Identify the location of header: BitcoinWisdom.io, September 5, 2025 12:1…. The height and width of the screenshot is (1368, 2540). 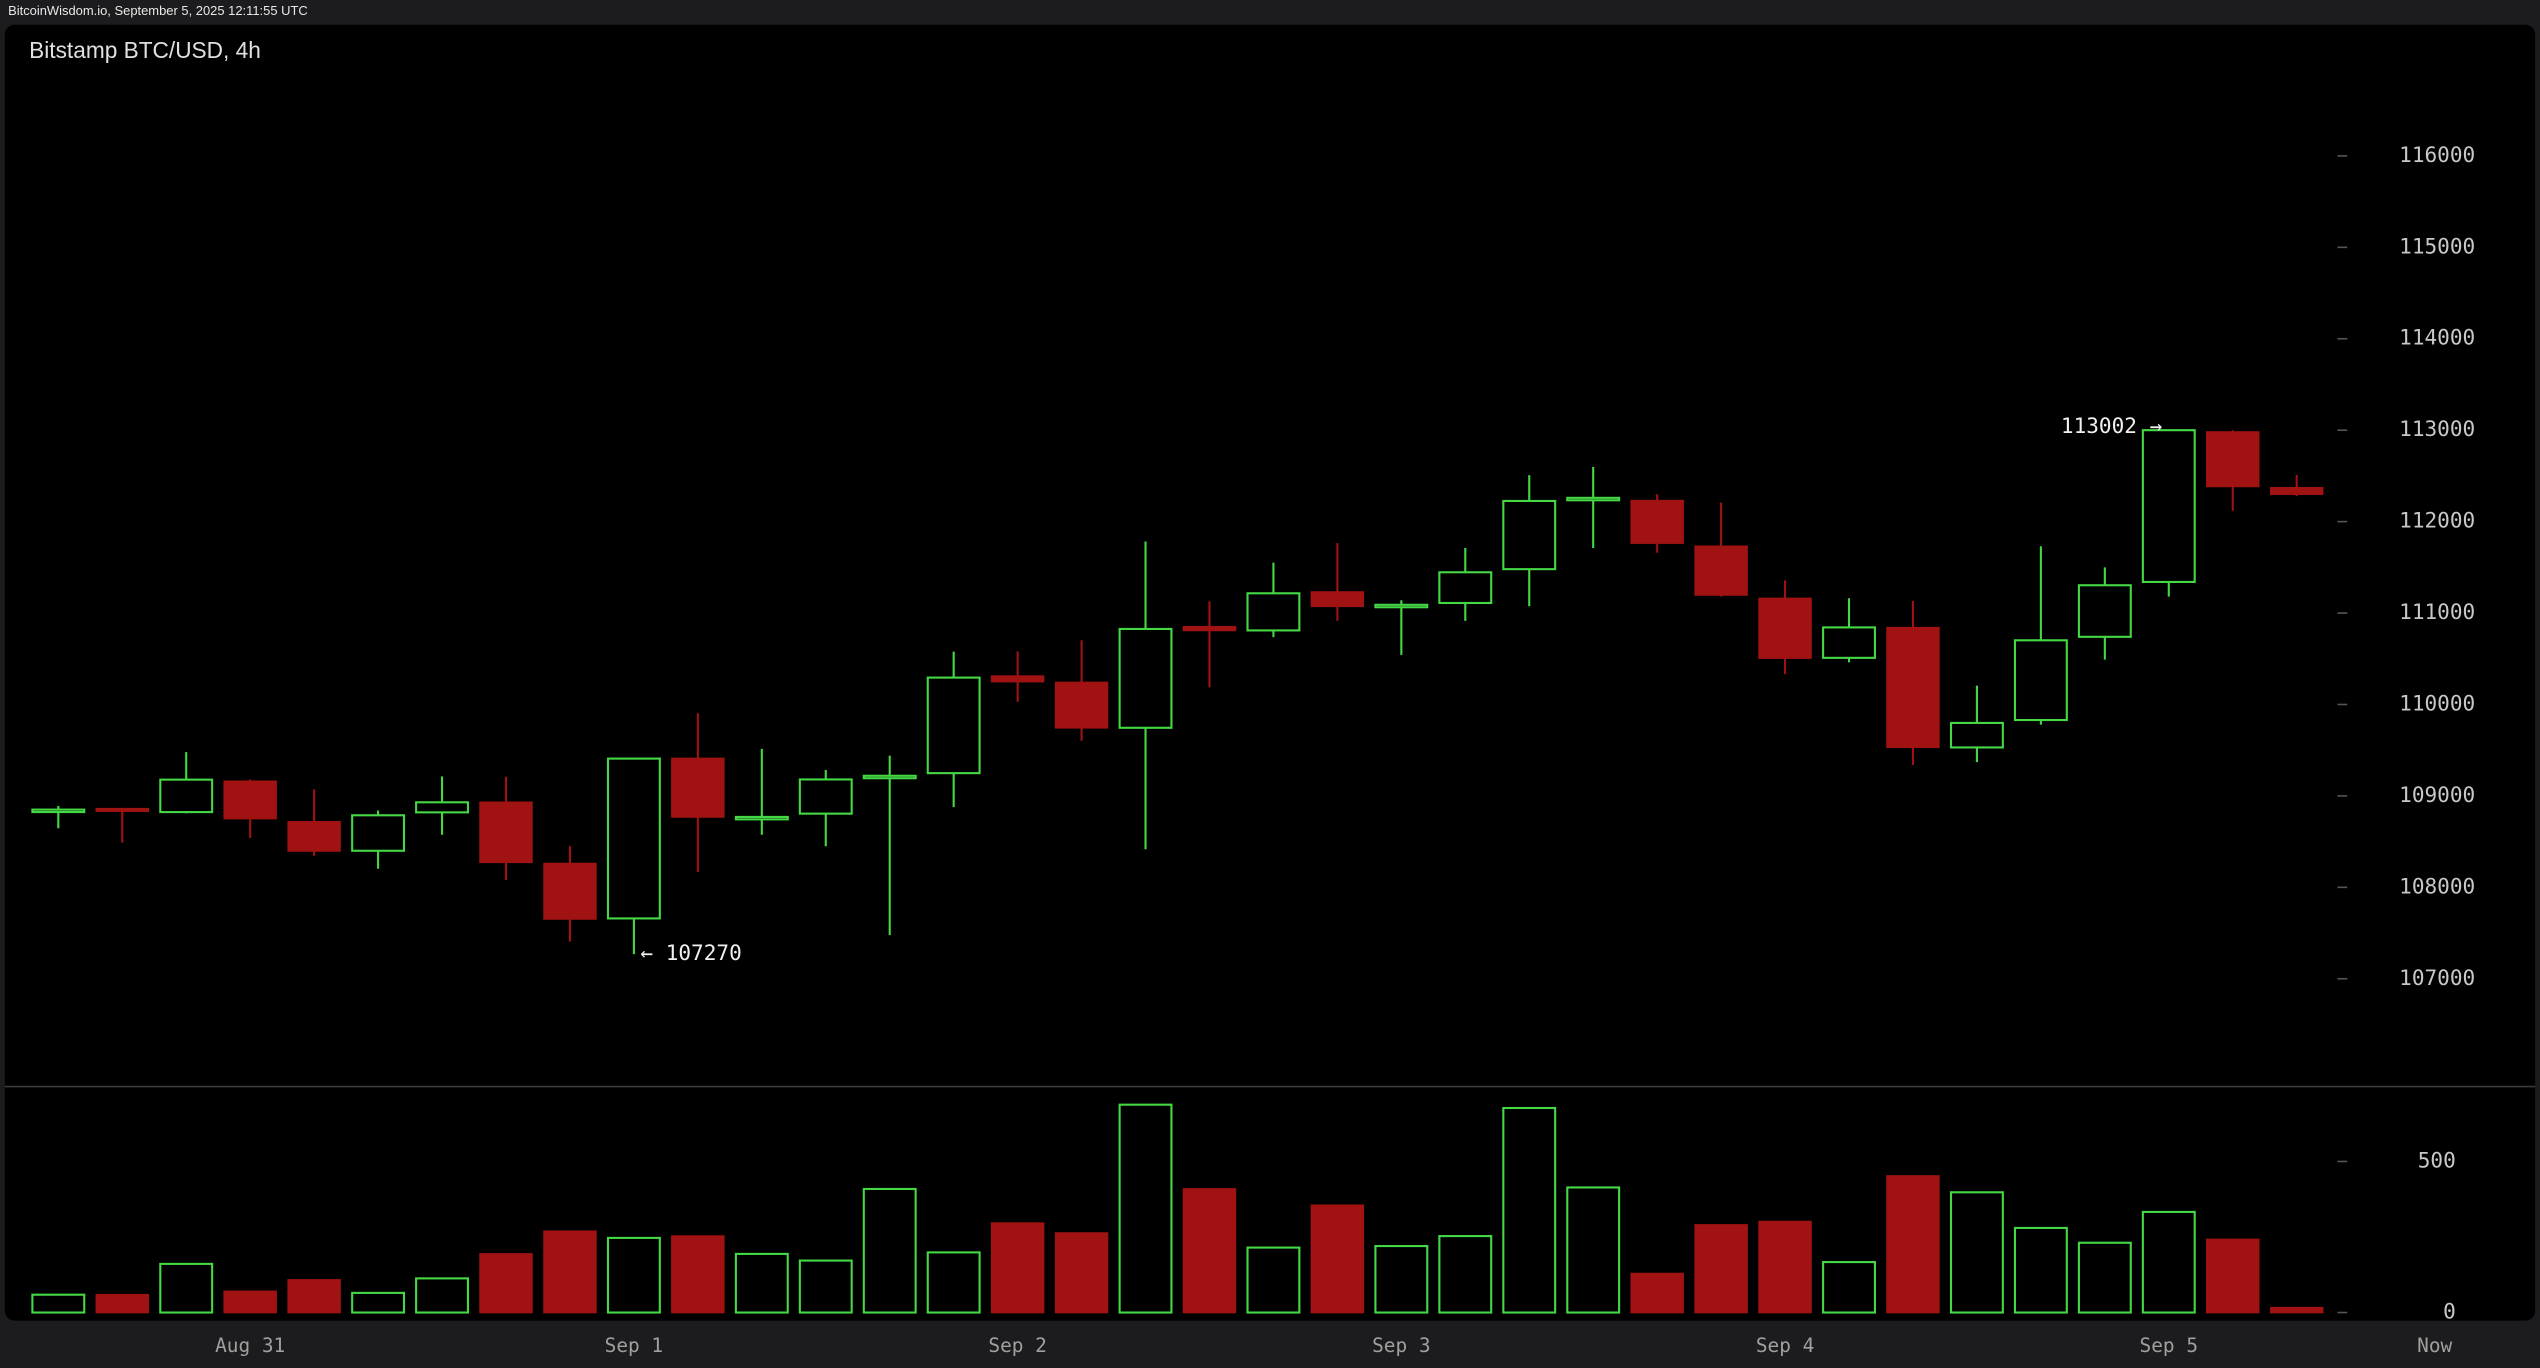
(158, 10).